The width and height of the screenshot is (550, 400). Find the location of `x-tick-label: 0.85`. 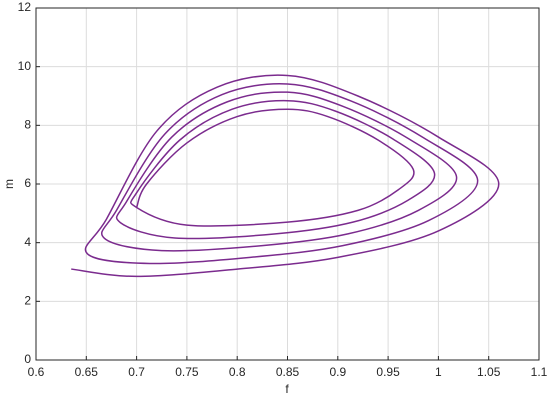

x-tick-label: 0.85 is located at coordinates (288, 372).